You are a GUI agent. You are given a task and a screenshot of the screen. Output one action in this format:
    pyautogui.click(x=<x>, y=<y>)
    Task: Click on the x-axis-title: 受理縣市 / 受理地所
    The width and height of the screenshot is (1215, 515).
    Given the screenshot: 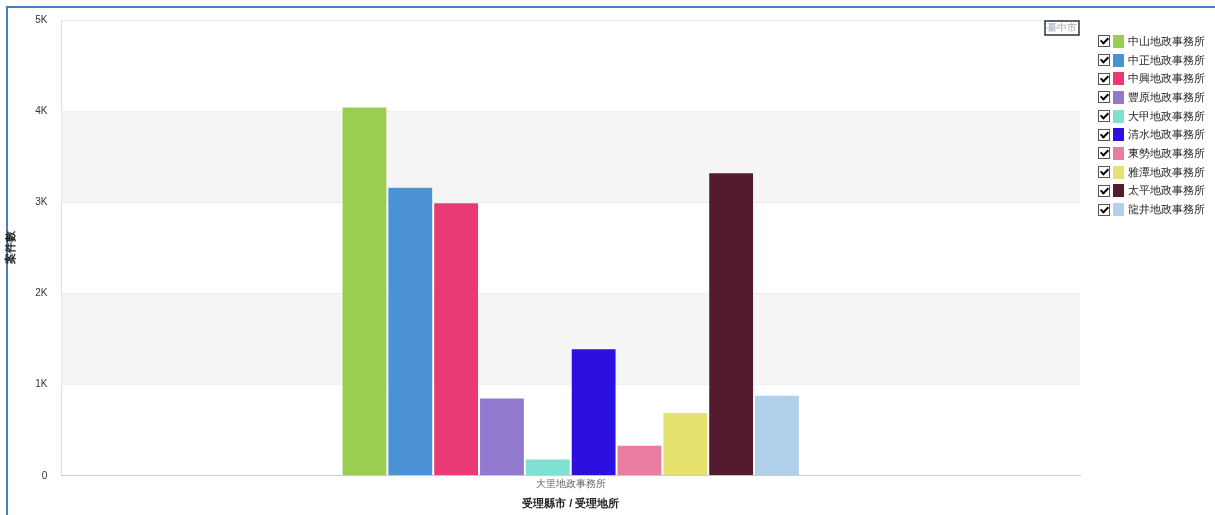 What is the action you would take?
    pyautogui.click(x=570, y=503)
    